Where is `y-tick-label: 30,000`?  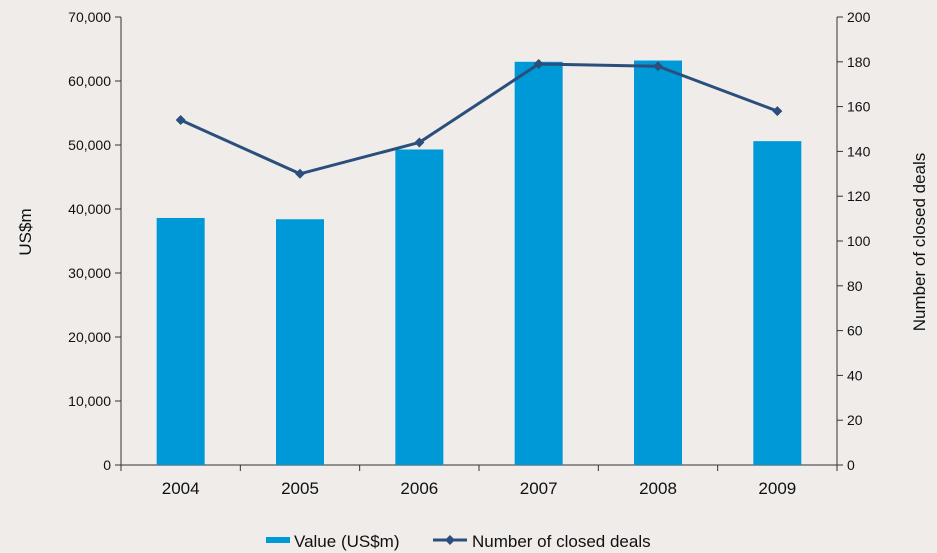 y-tick-label: 30,000 is located at coordinates (89, 273).